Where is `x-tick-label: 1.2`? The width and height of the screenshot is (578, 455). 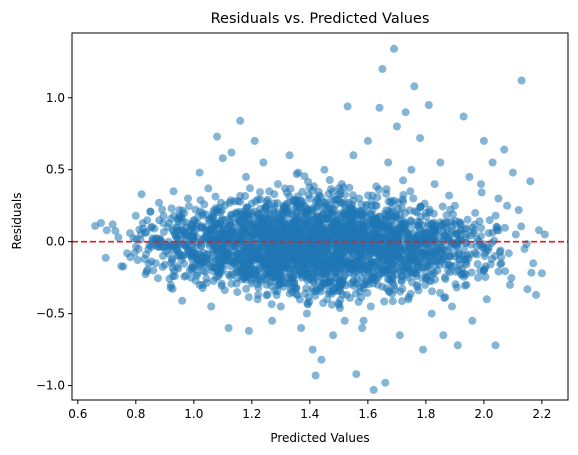 x-tick-label: 1.2 is located at coordinates (251, 414).